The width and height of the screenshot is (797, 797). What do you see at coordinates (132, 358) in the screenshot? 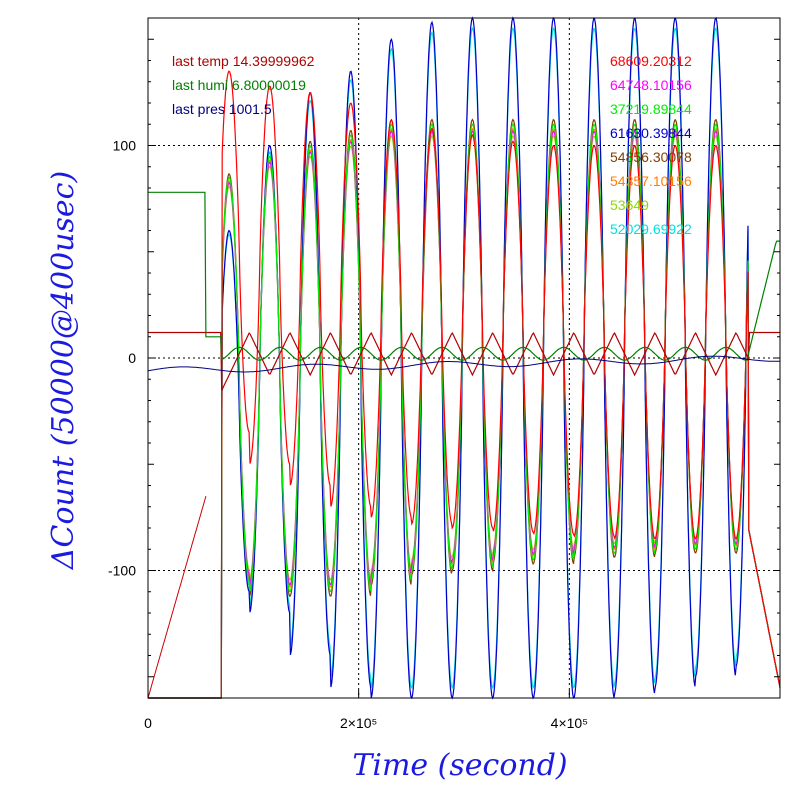
I see `y-tick-label-1: 0` at bounding box center [132, 358].